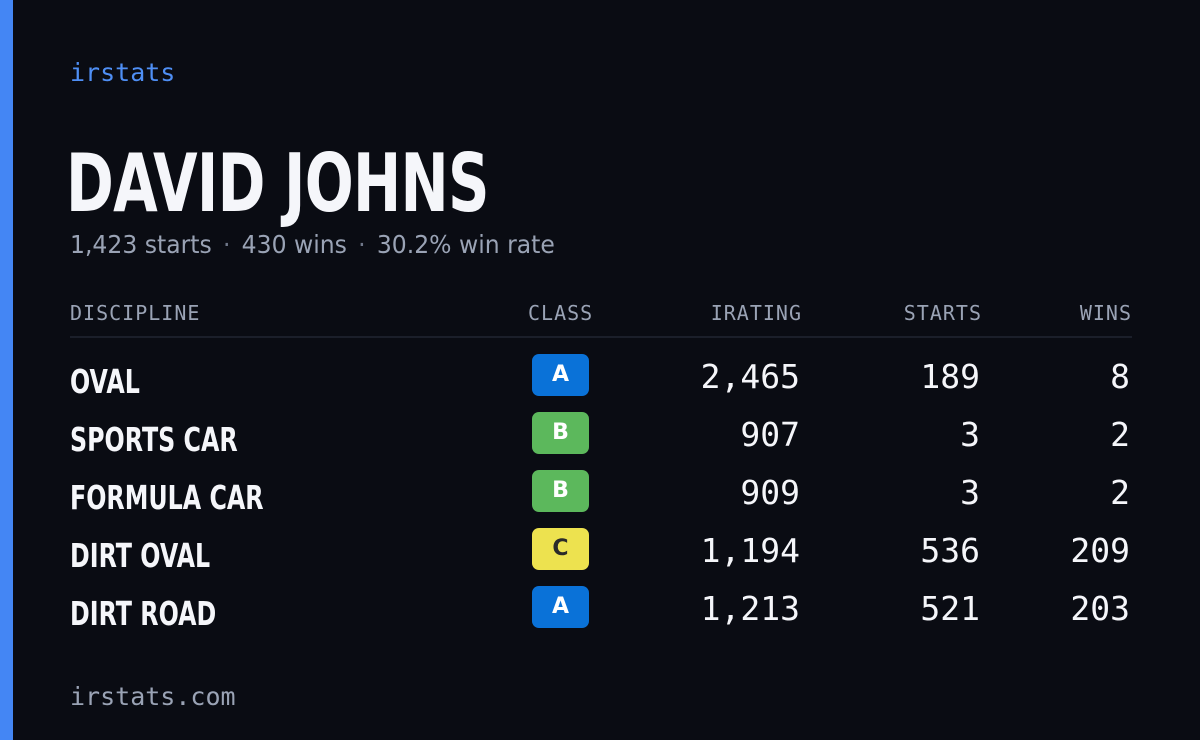  What do you see at coordinates (750, 608) in the screenshot?
I see `row-irating: 1,213` at bounding box center [750, 608].